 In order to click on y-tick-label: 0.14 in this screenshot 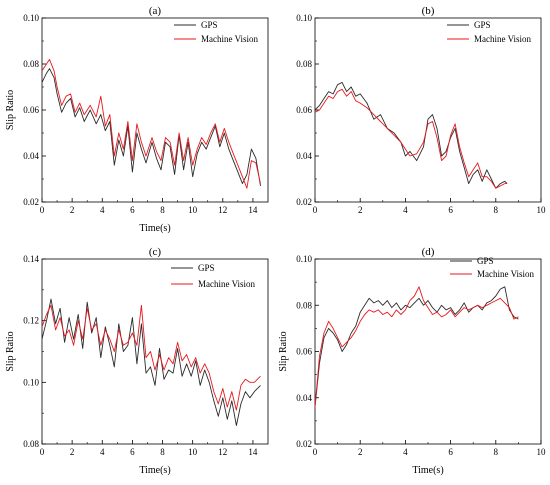, I will do `click(31, 259)`.